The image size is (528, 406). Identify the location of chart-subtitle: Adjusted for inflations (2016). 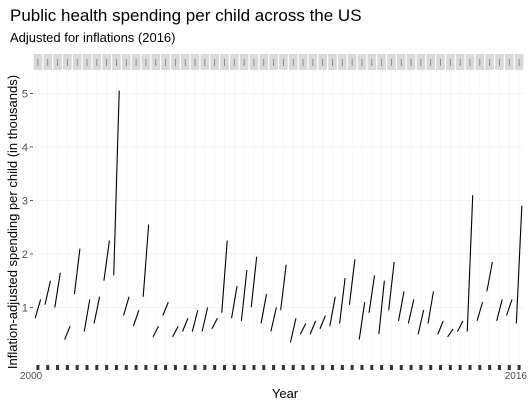
(92, 37).